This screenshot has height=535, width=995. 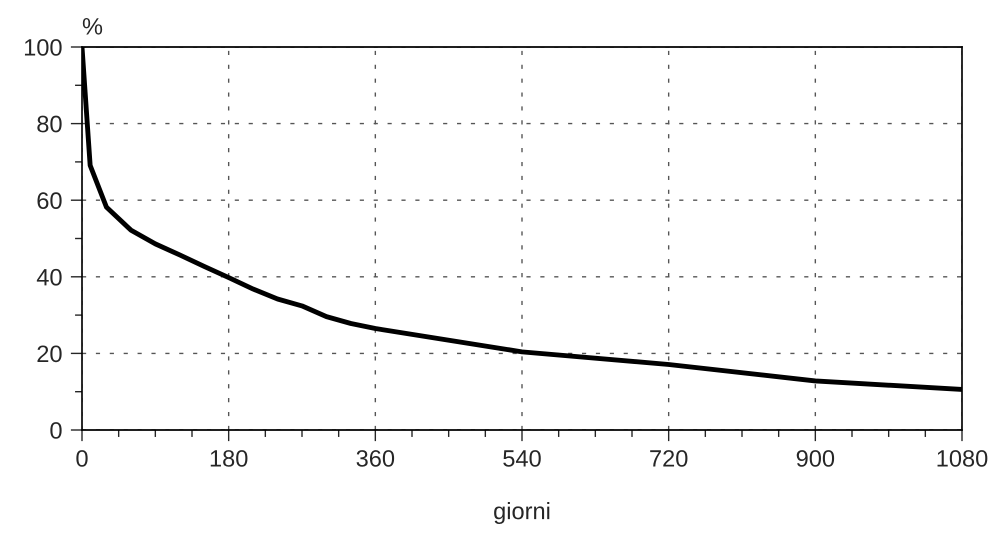 I want to click on y-tick-label: 40, so click(x=49, y=277).